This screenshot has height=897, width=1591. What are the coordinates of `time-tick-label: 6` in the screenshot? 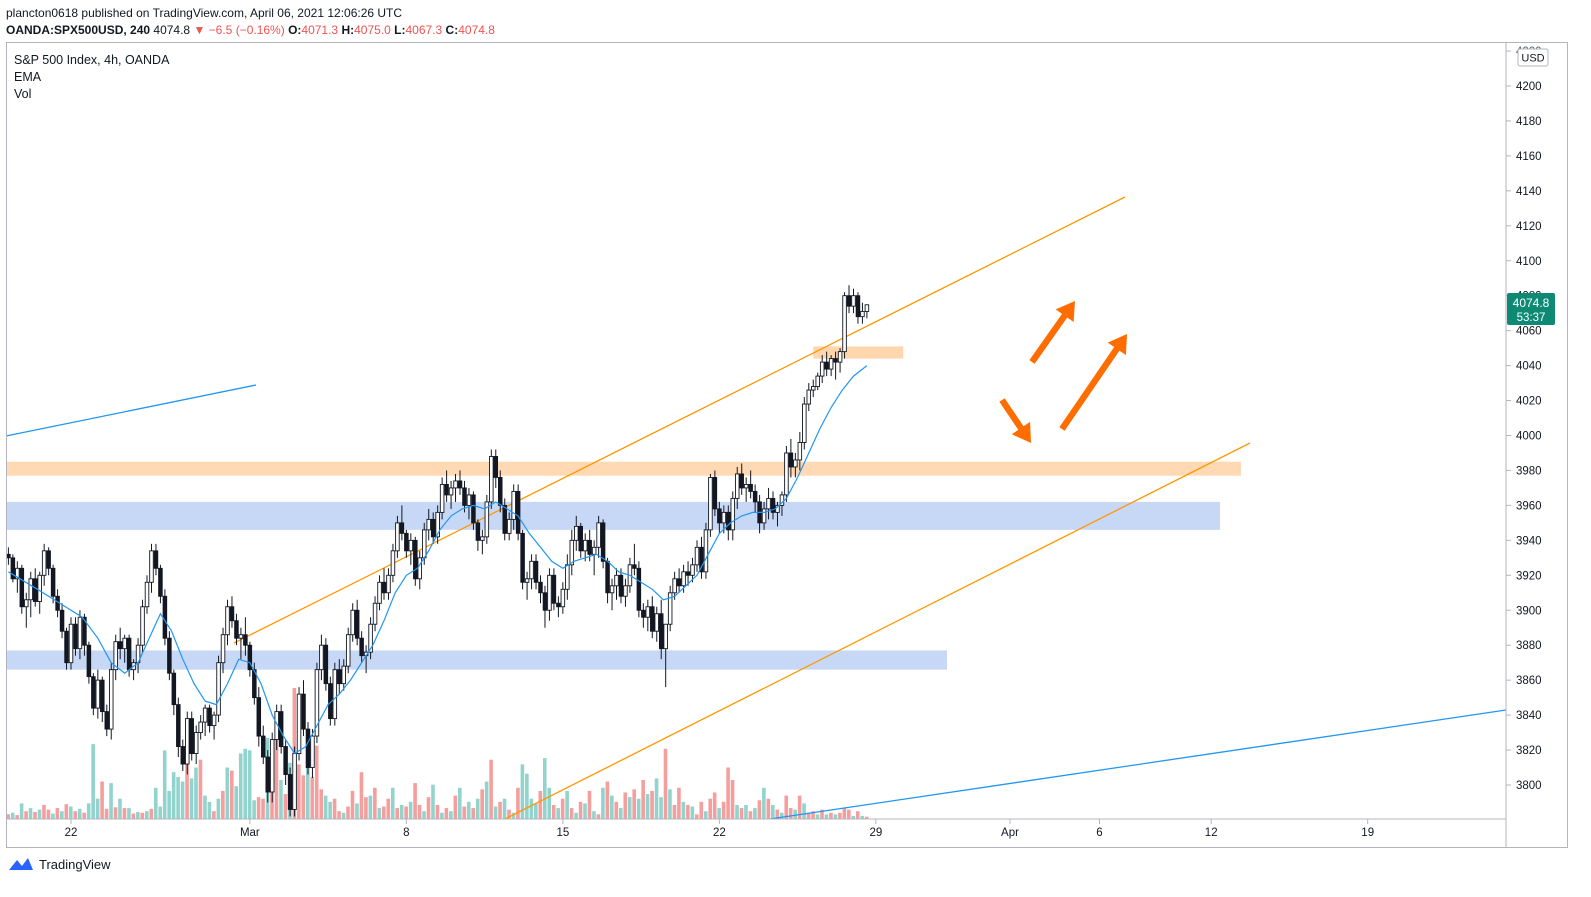 It's located at (1099, 833).